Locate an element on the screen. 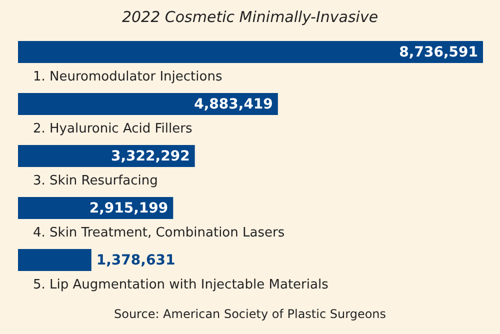 This screenshot has height=334, width=500. data-label: 3,322,292 is located at coordinates (150, 156).